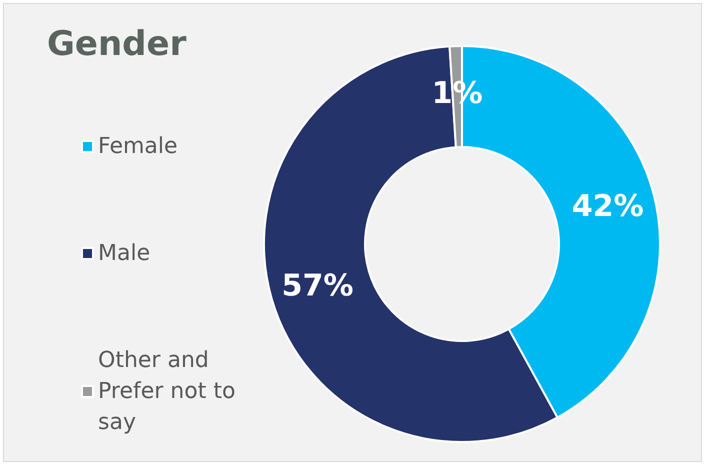 The width and height of the screenshot is (705, 465). Describe the element at coordinates (138, 146) in the screenshot. I see `legend-label: Female` at that location.